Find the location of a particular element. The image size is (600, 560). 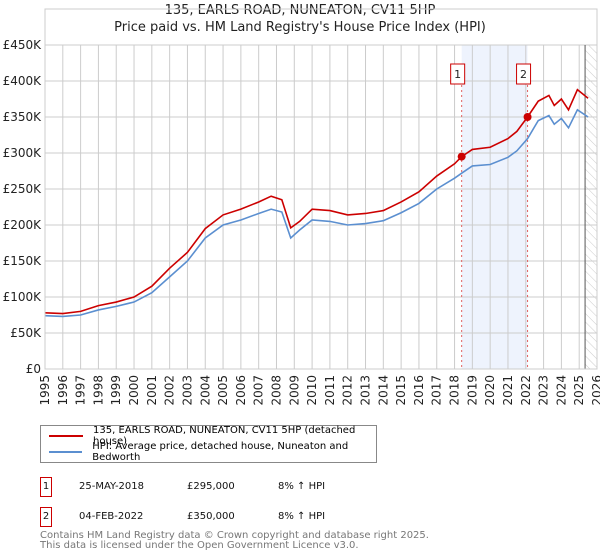

x-tick-label: 2018 is located at coordinates (455, 390).